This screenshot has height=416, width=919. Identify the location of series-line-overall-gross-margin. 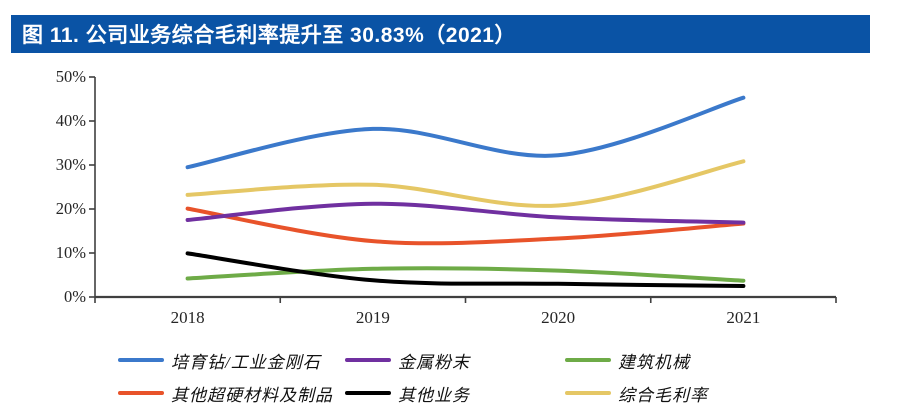
(465, 183).